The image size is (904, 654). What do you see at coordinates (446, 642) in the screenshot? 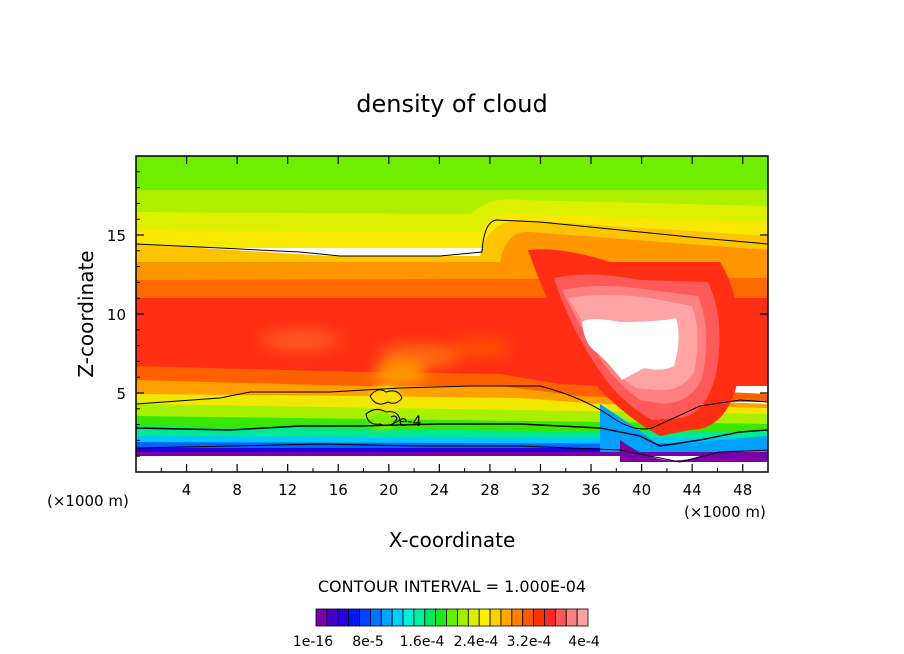
I see `colorbar-labels: 1e-16 8e-5 1.6e-4 2.4e-4 3.2e-4 4e-4` at bounding box center [446, 642].